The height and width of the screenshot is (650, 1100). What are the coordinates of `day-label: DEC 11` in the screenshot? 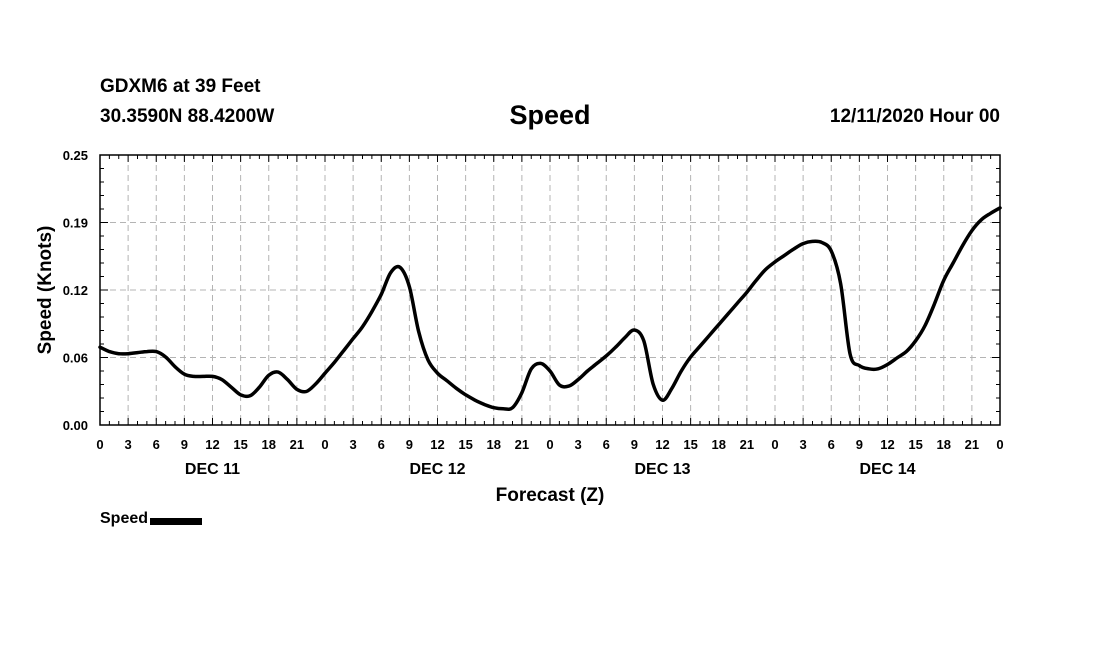 It's located at (212, 469).